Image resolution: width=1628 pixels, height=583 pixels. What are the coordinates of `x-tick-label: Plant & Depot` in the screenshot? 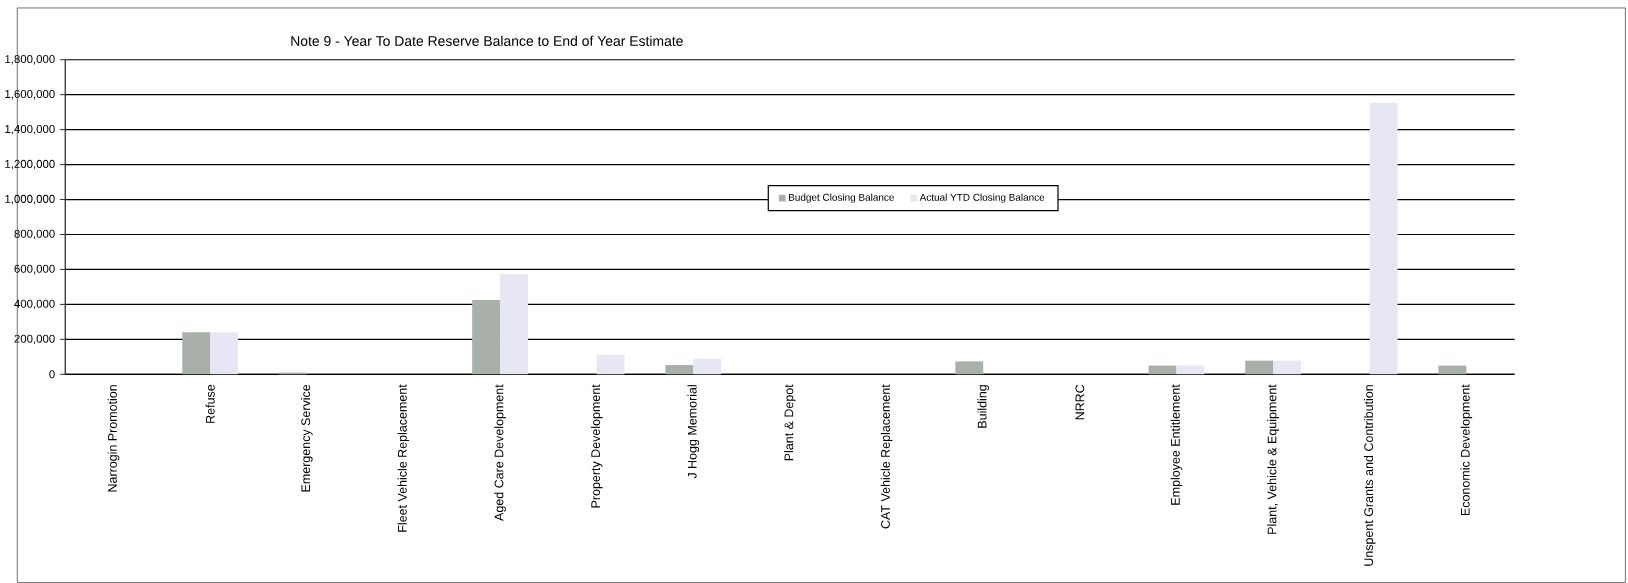 It's located at (790, 422).